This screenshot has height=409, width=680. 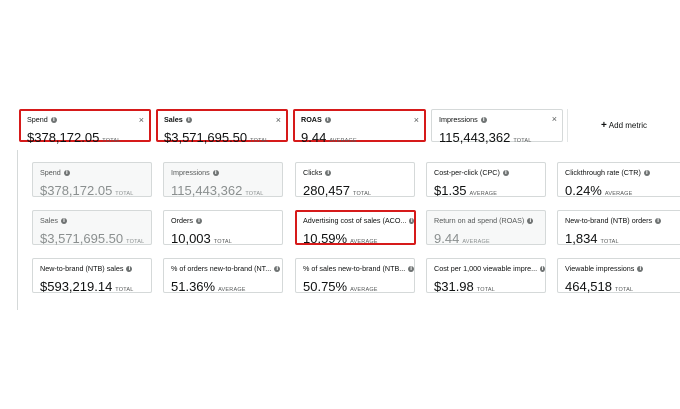 What do you see at coordinates (583, 190) in the screenshot?
I see `metric-value: 0.24%` at bounding box center [583, 190].